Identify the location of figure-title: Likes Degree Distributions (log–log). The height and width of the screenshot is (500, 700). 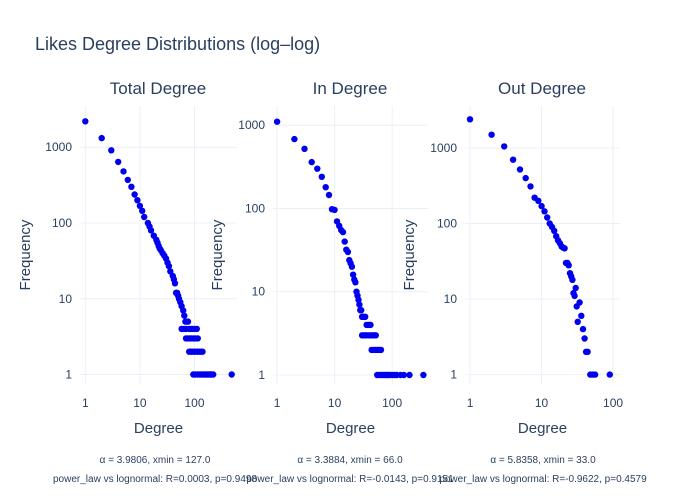
(177, 44).